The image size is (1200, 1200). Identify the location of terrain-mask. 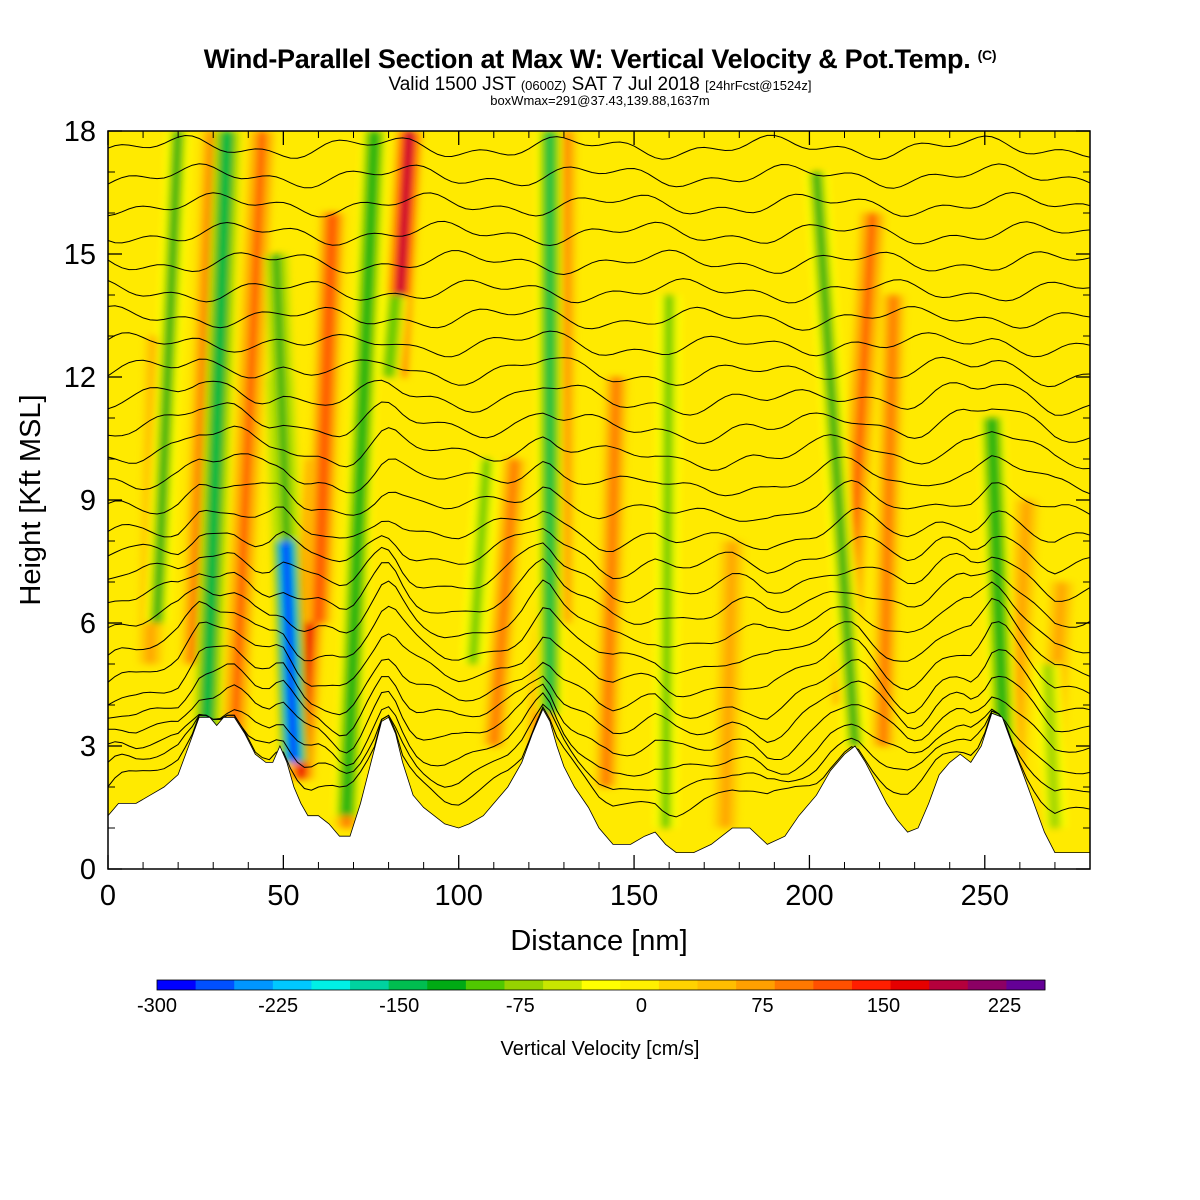
(599, 788).